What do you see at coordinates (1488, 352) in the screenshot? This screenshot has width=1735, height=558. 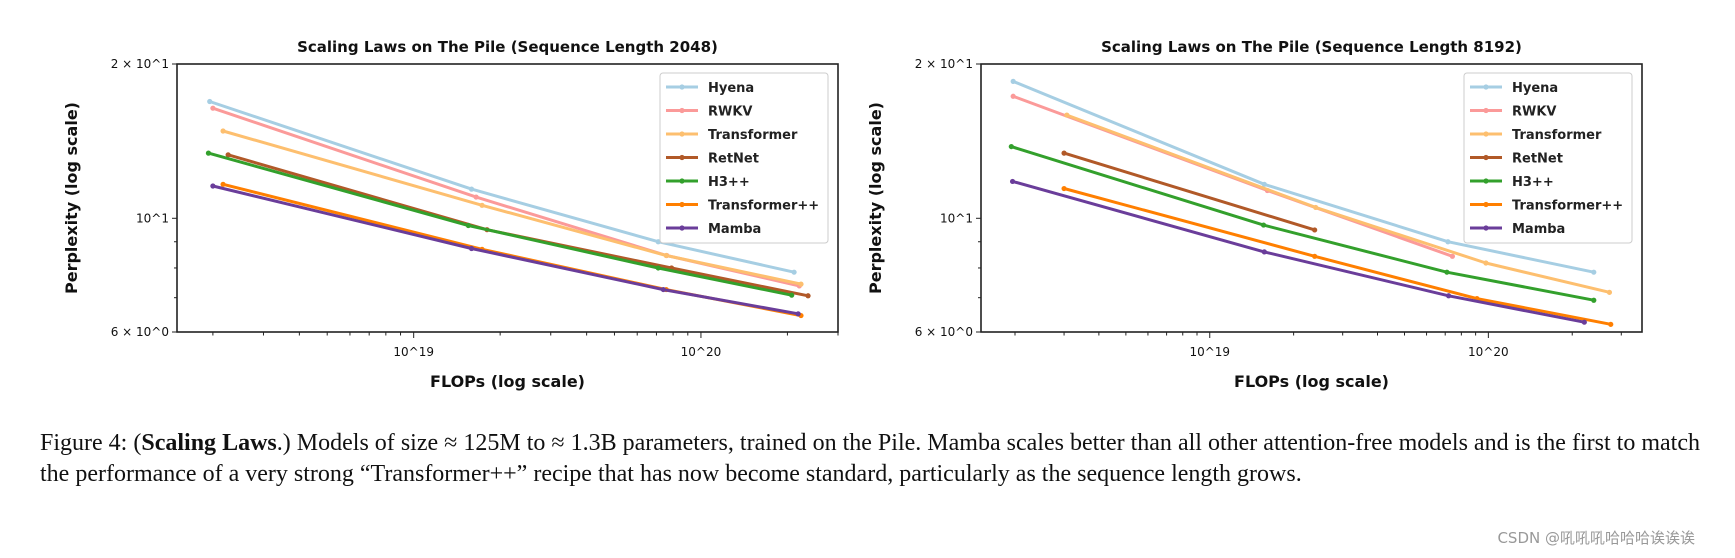 I see `x-tick-label: 10^20` at bounding box center [1488, 352].